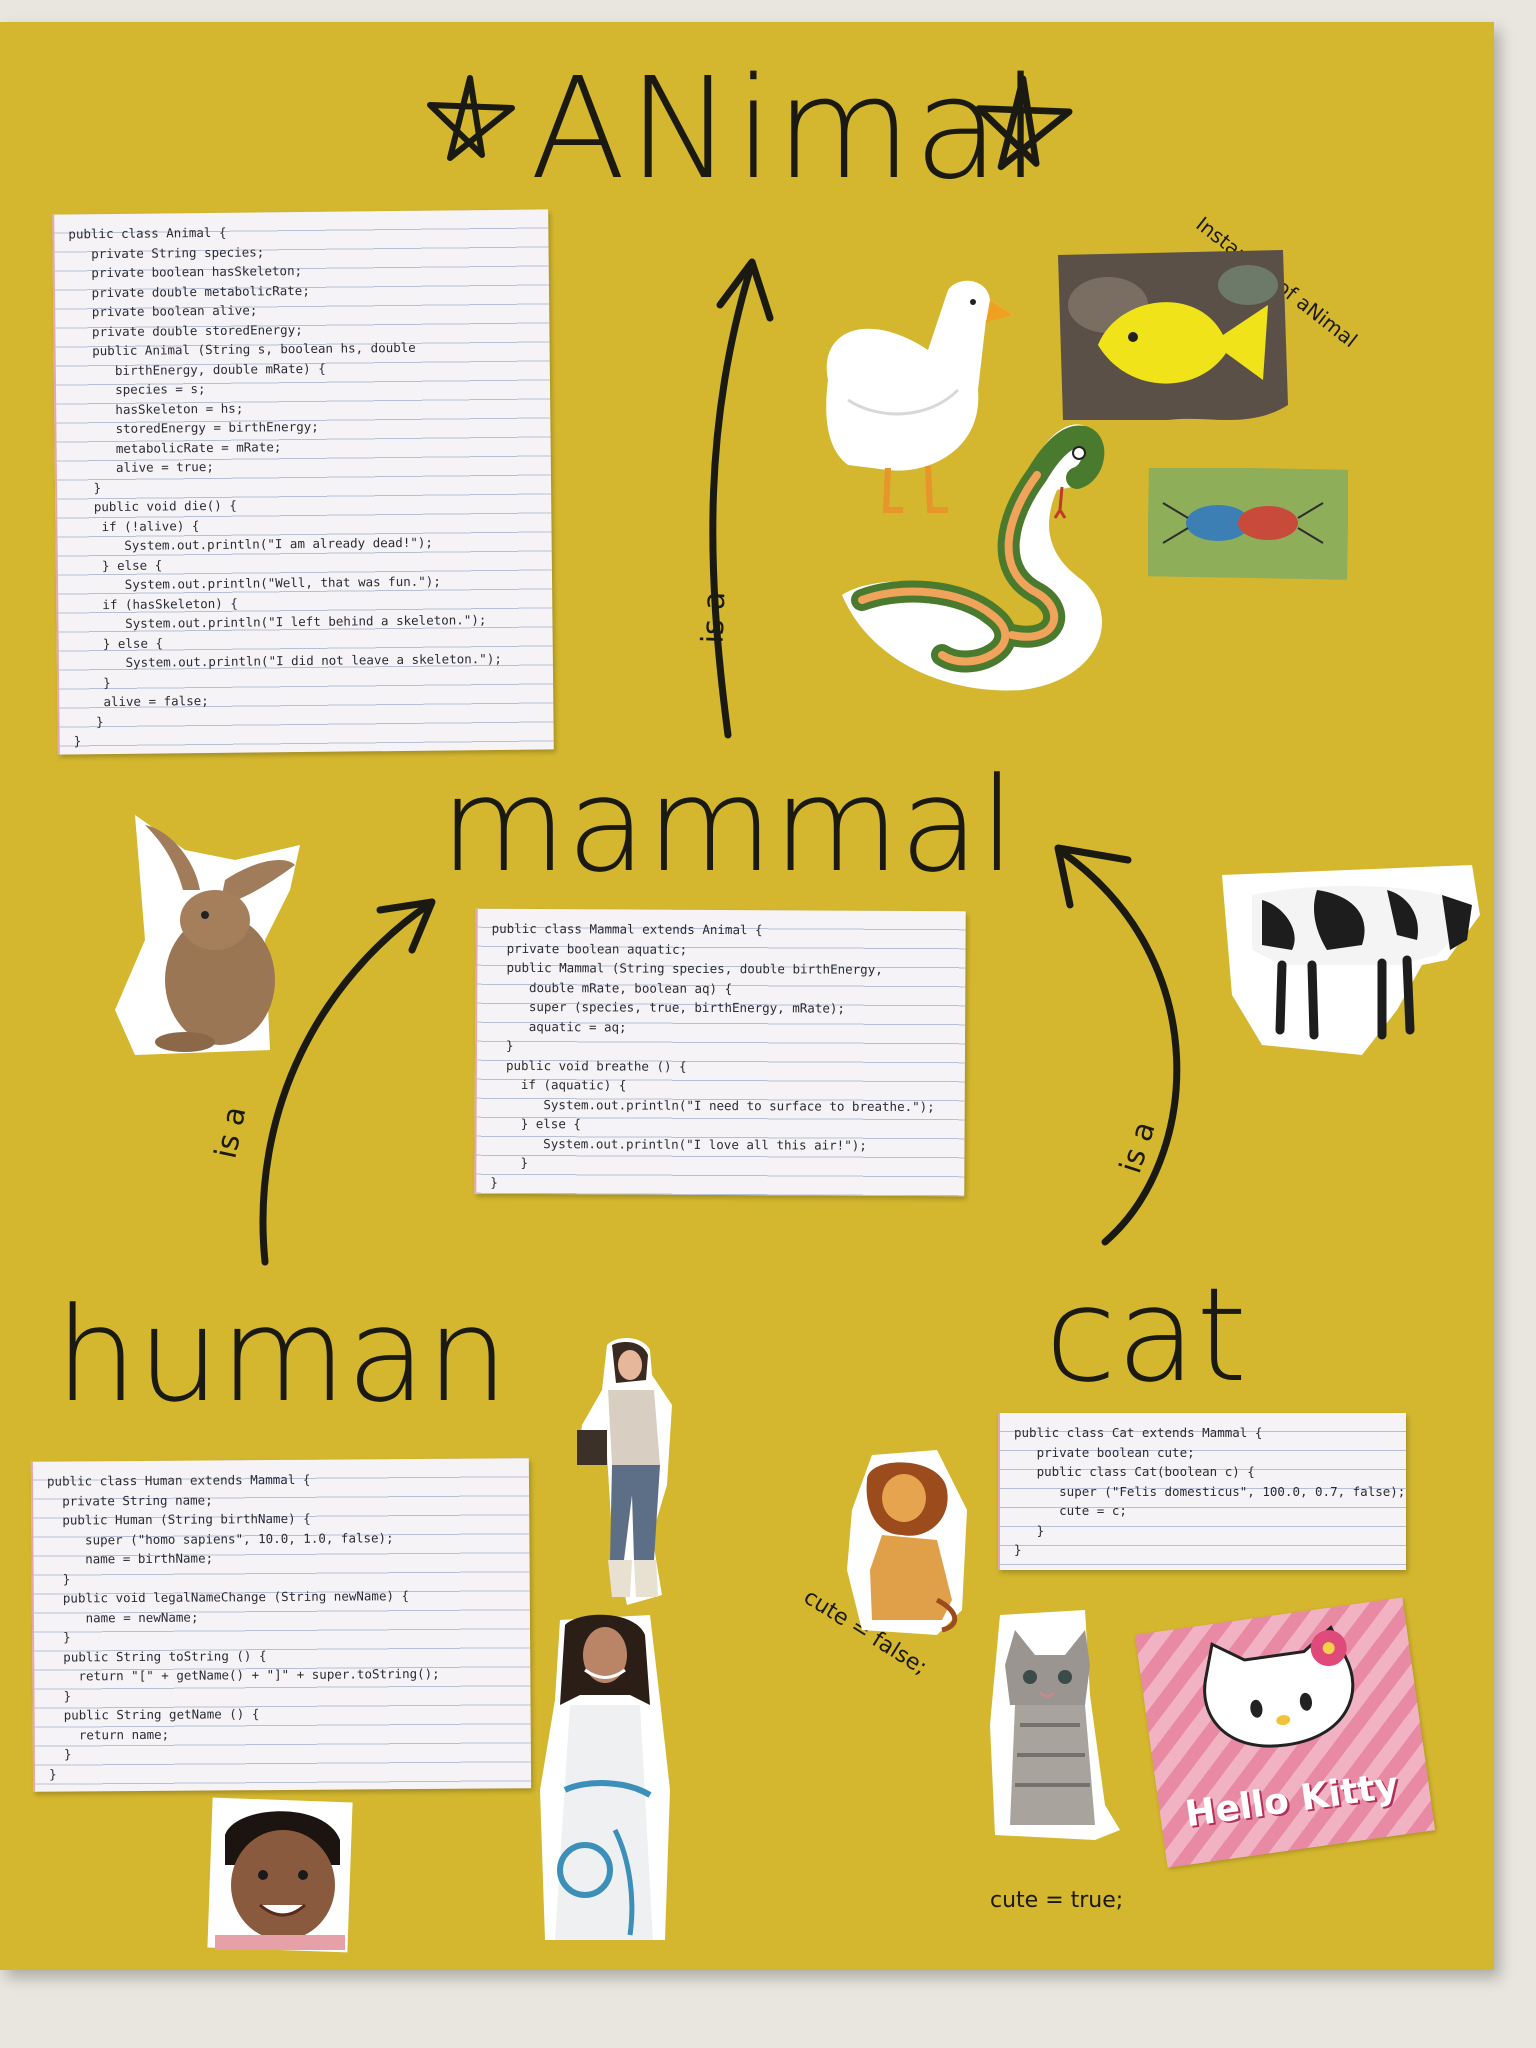 The width and height of the screenshot is (1536, 2048). I want to click on beetles-image, so click(1248, 524).